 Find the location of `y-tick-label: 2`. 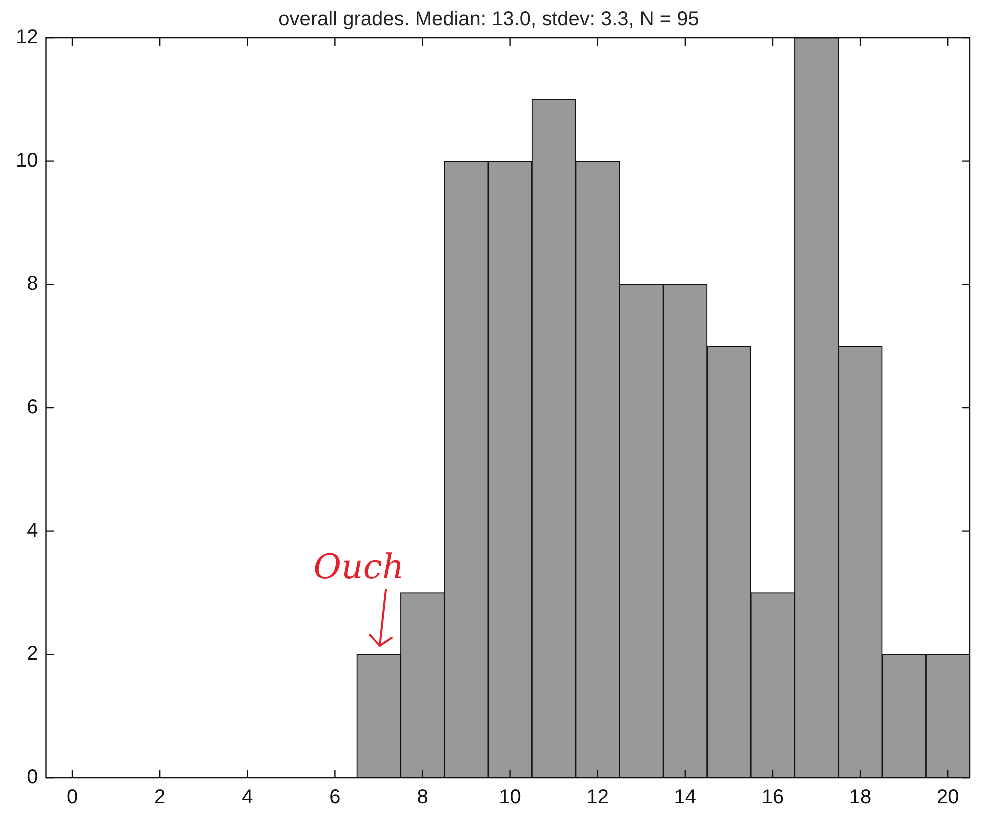

y-tick-label: 2 is located at coordinates (32, 654).